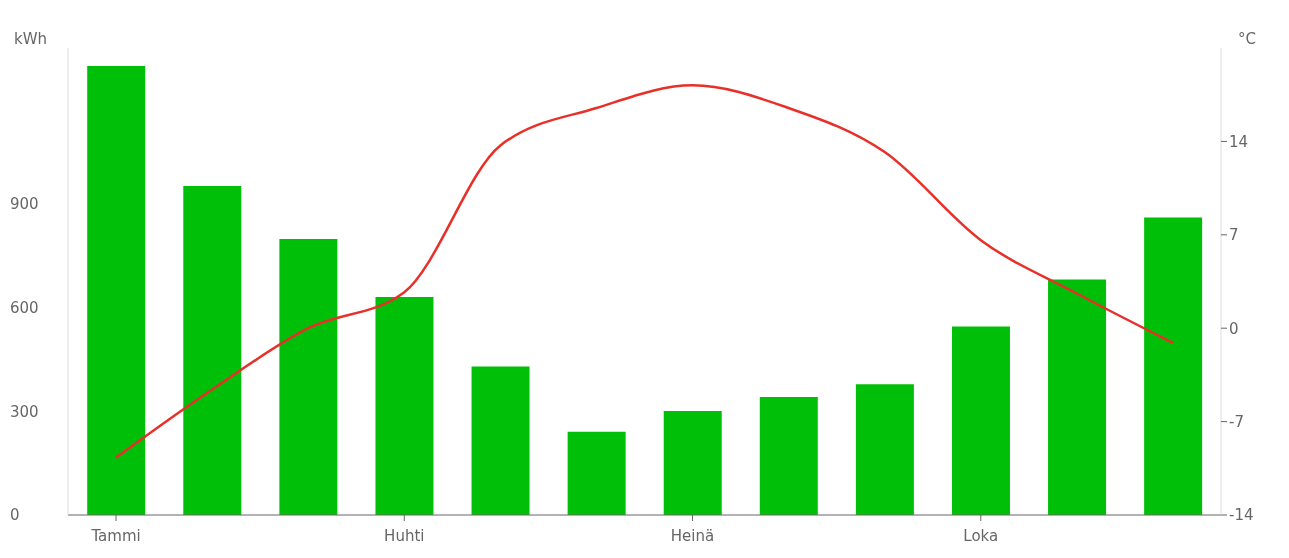 The image size is (1289, 558). Describe the element at coordinates (24, 411) in the screenshot. I see `y-tick-label: 300` at that location.